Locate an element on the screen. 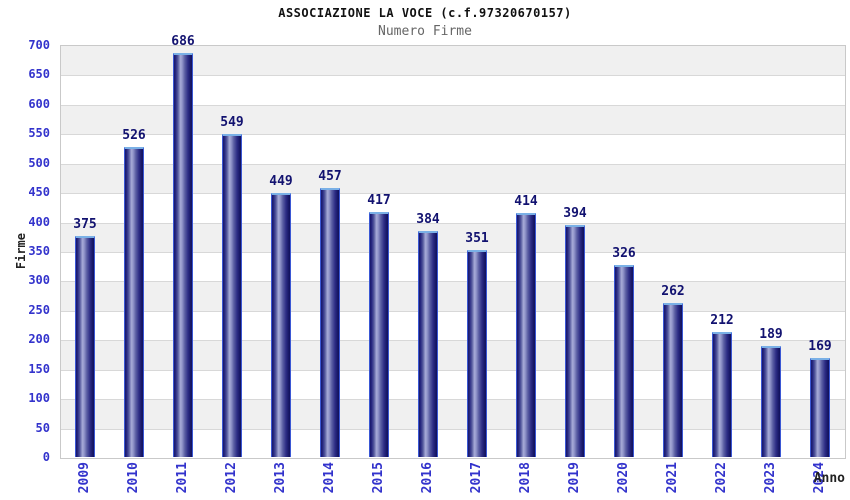  bar-value-label: 457 is located at coordinates (330, 176).